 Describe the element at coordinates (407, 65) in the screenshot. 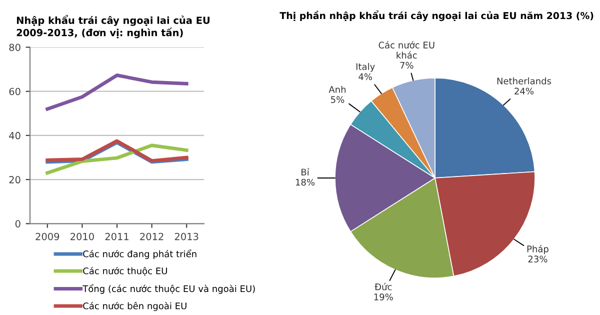

I see `data-label: 7%` at that location.